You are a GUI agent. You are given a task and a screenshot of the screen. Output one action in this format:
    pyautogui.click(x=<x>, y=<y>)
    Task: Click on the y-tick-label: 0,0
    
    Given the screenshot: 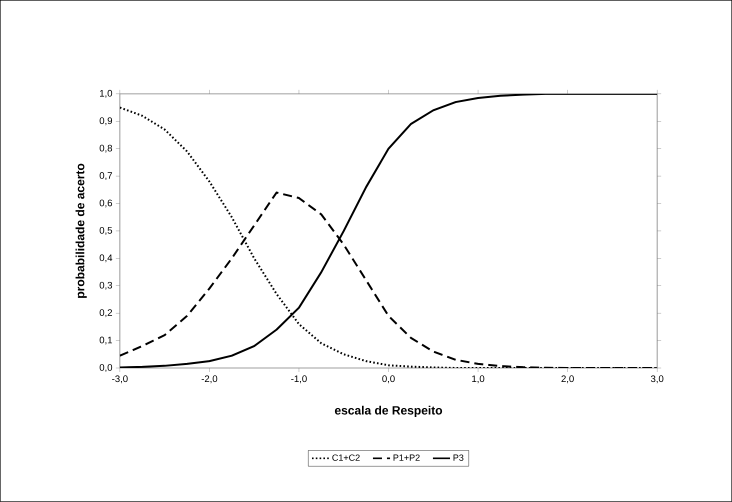 What is the action you would take?
    pyautogui.click(x=106, y=368)
    